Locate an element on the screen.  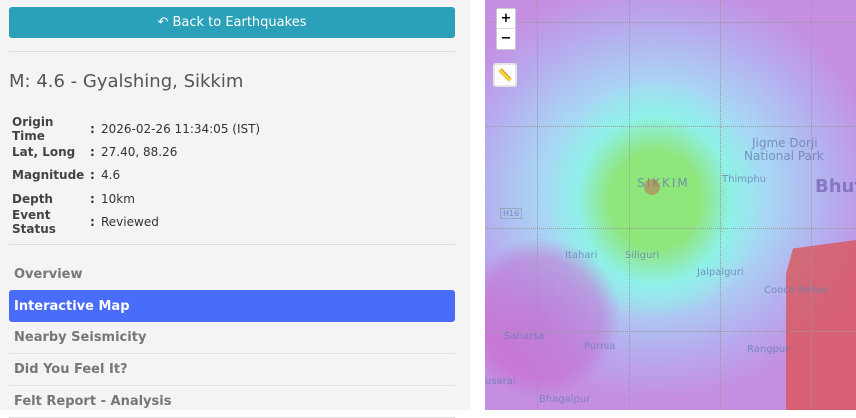
map-label: Itahari is located at coordinates (581, 255).